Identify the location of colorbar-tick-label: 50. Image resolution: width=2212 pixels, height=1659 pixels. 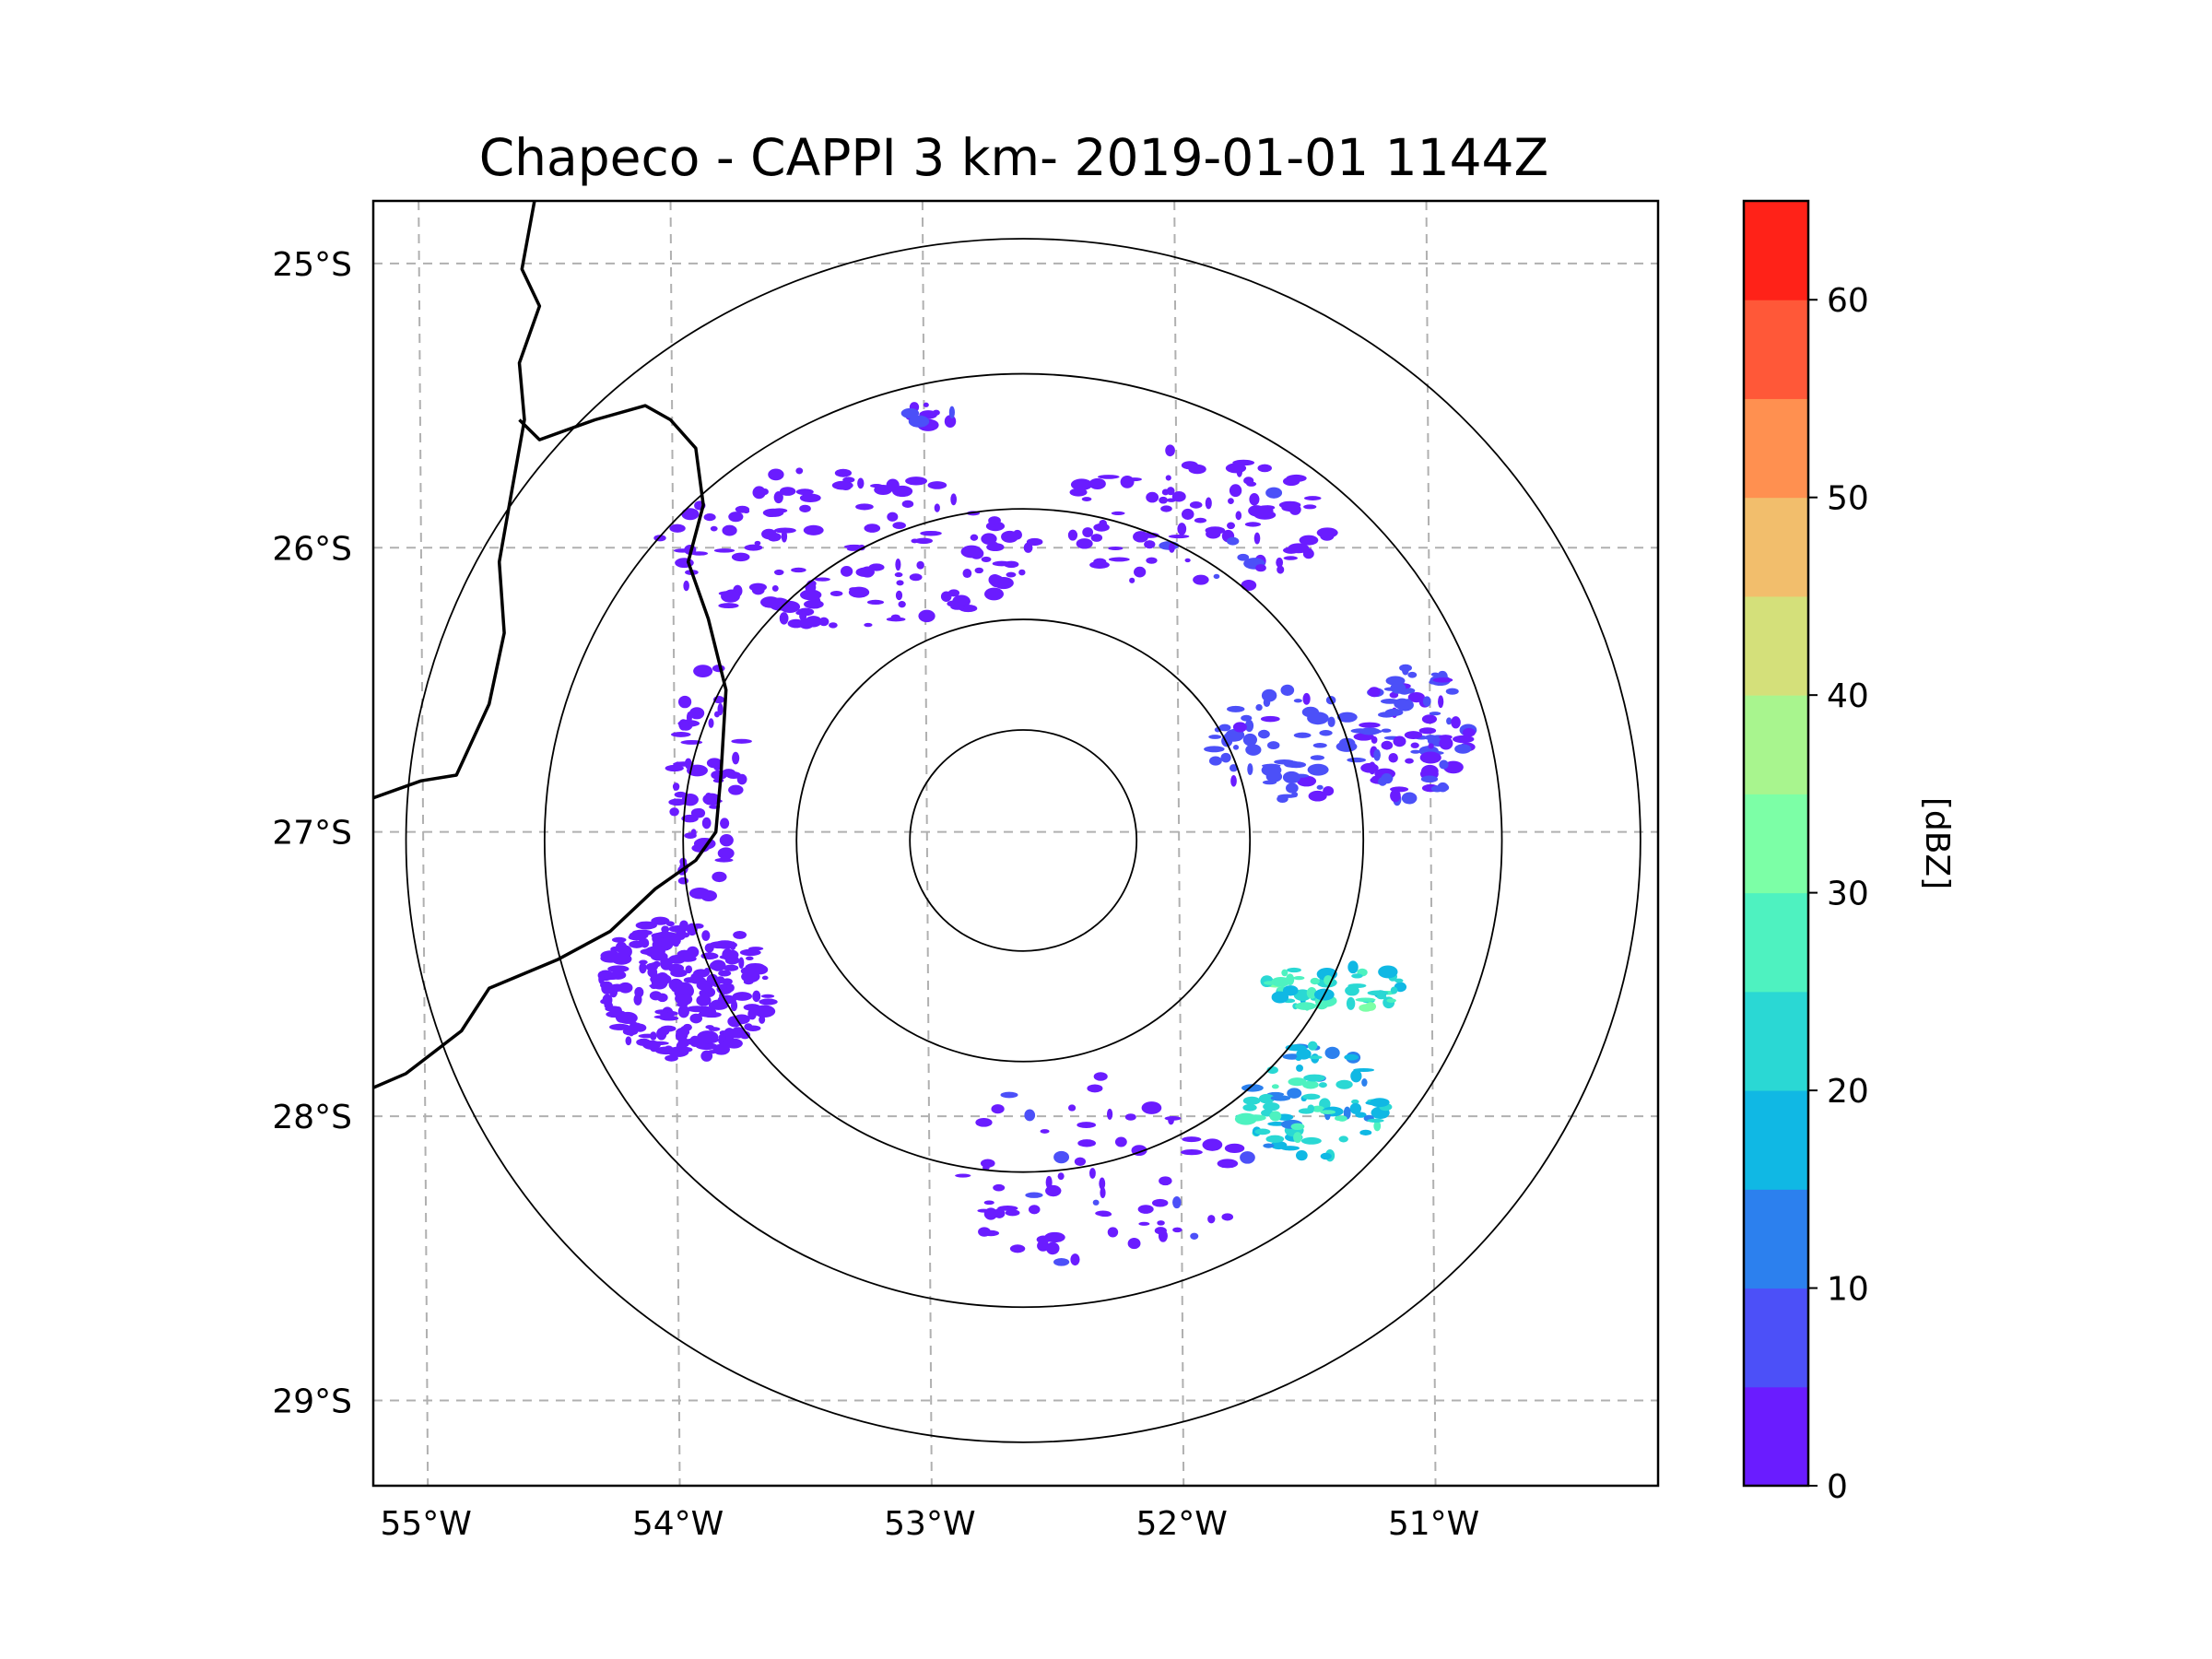
(1848, 499).